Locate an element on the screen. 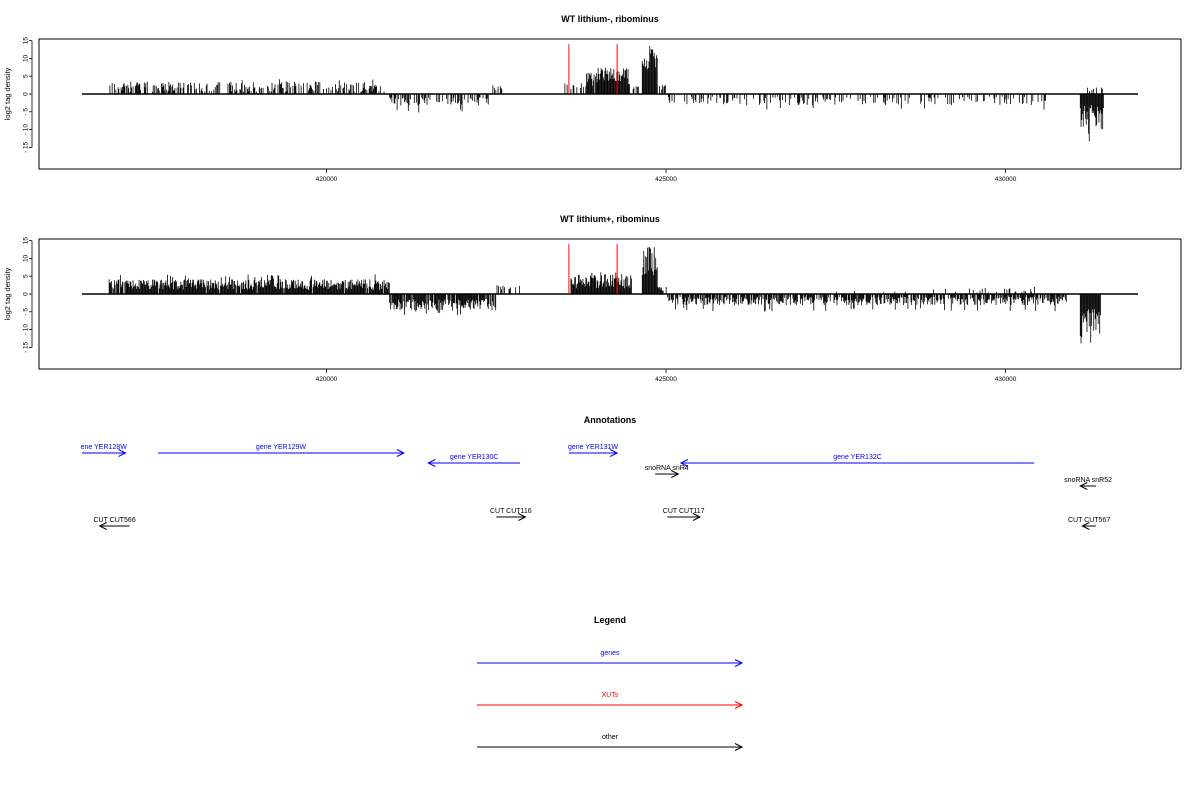  panel-2-bars is located at coordinates (604, 295).